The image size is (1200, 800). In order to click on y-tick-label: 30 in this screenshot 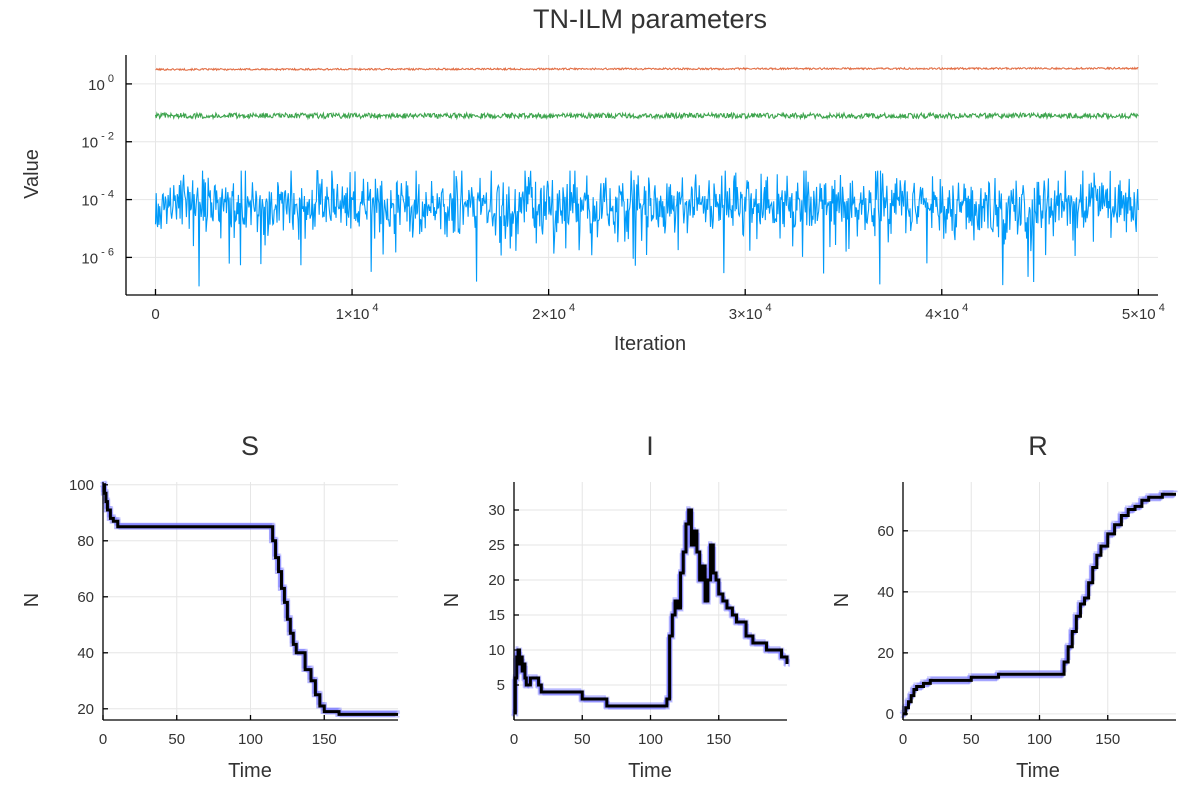, I will do `click(496, 510)`.